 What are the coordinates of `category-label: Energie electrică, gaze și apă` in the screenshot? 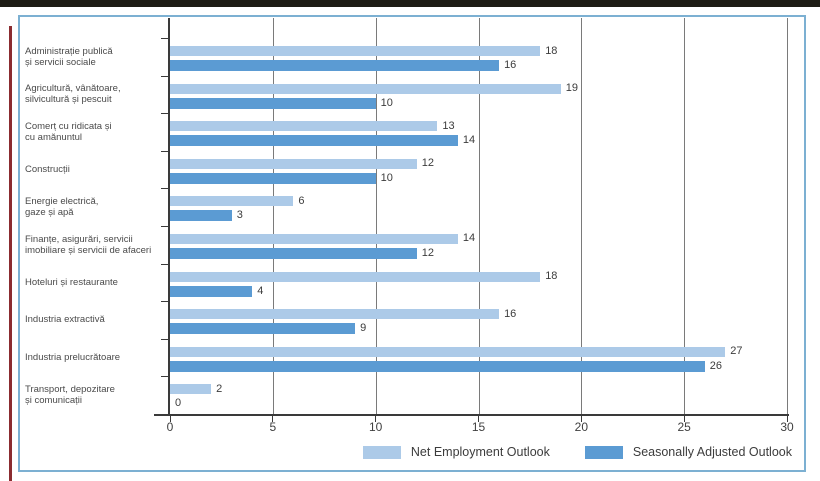 It's located at (97, 207).